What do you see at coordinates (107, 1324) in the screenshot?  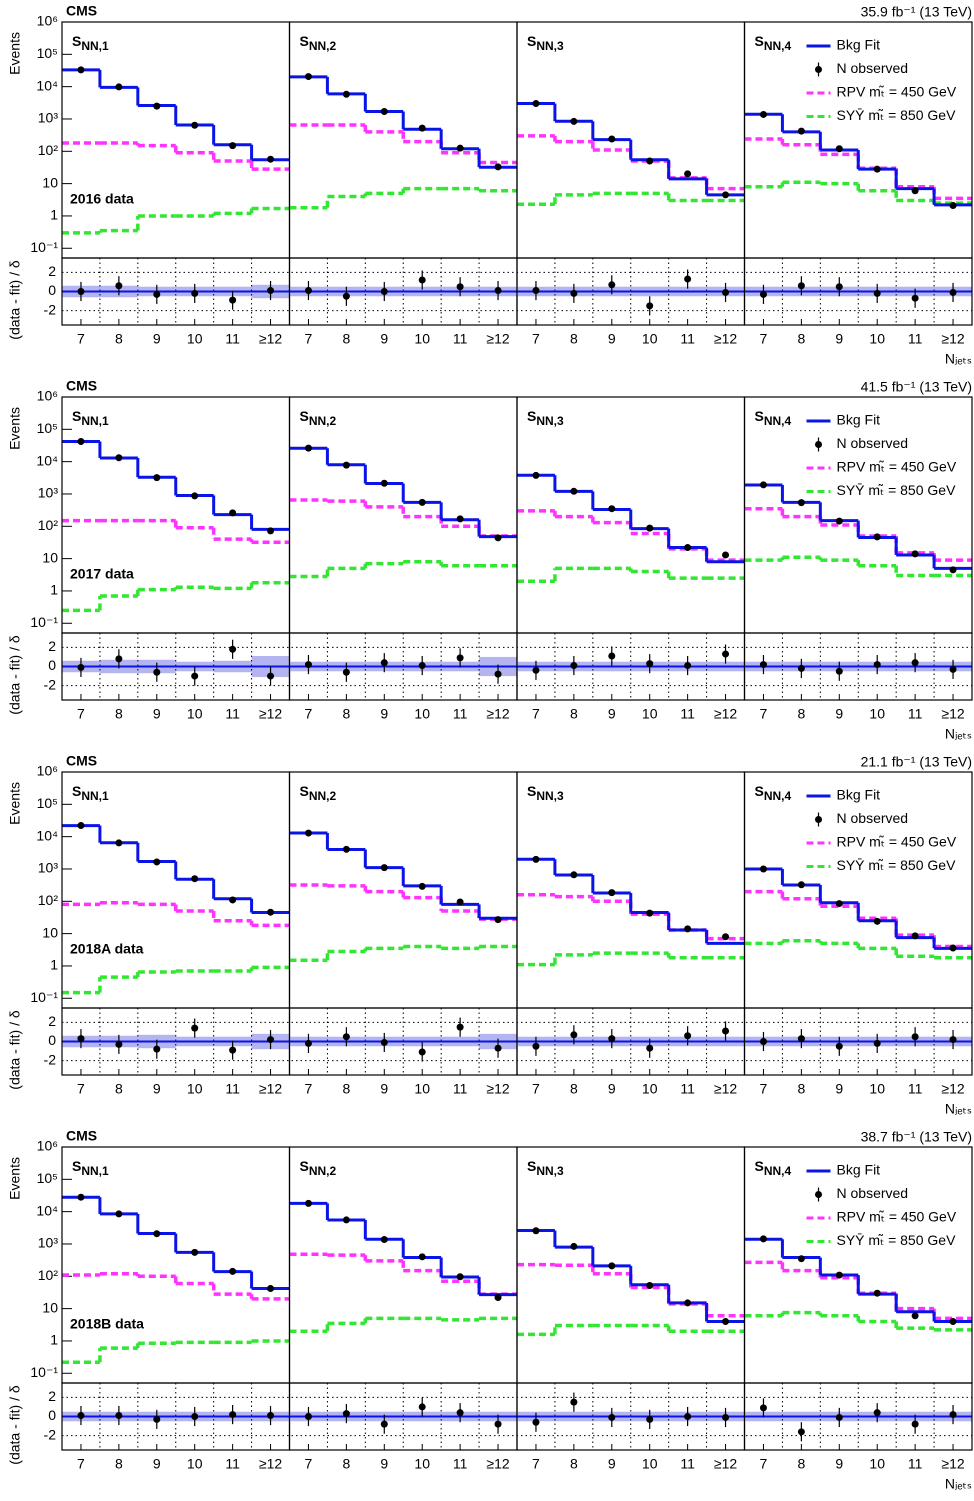 I see `data-label: 2018B data` at bounding box center [107, 1324].